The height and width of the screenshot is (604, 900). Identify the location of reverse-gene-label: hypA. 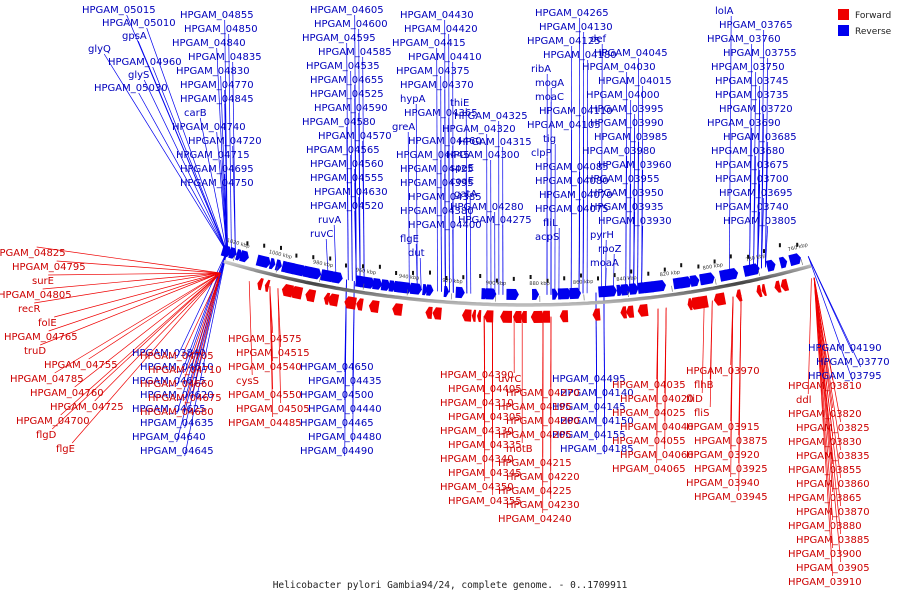
(413, 99).